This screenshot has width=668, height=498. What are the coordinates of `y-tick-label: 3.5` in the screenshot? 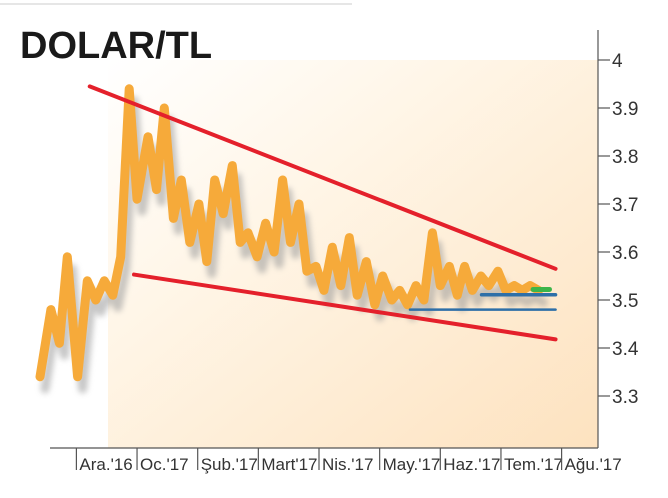 It's located at (625, 301).